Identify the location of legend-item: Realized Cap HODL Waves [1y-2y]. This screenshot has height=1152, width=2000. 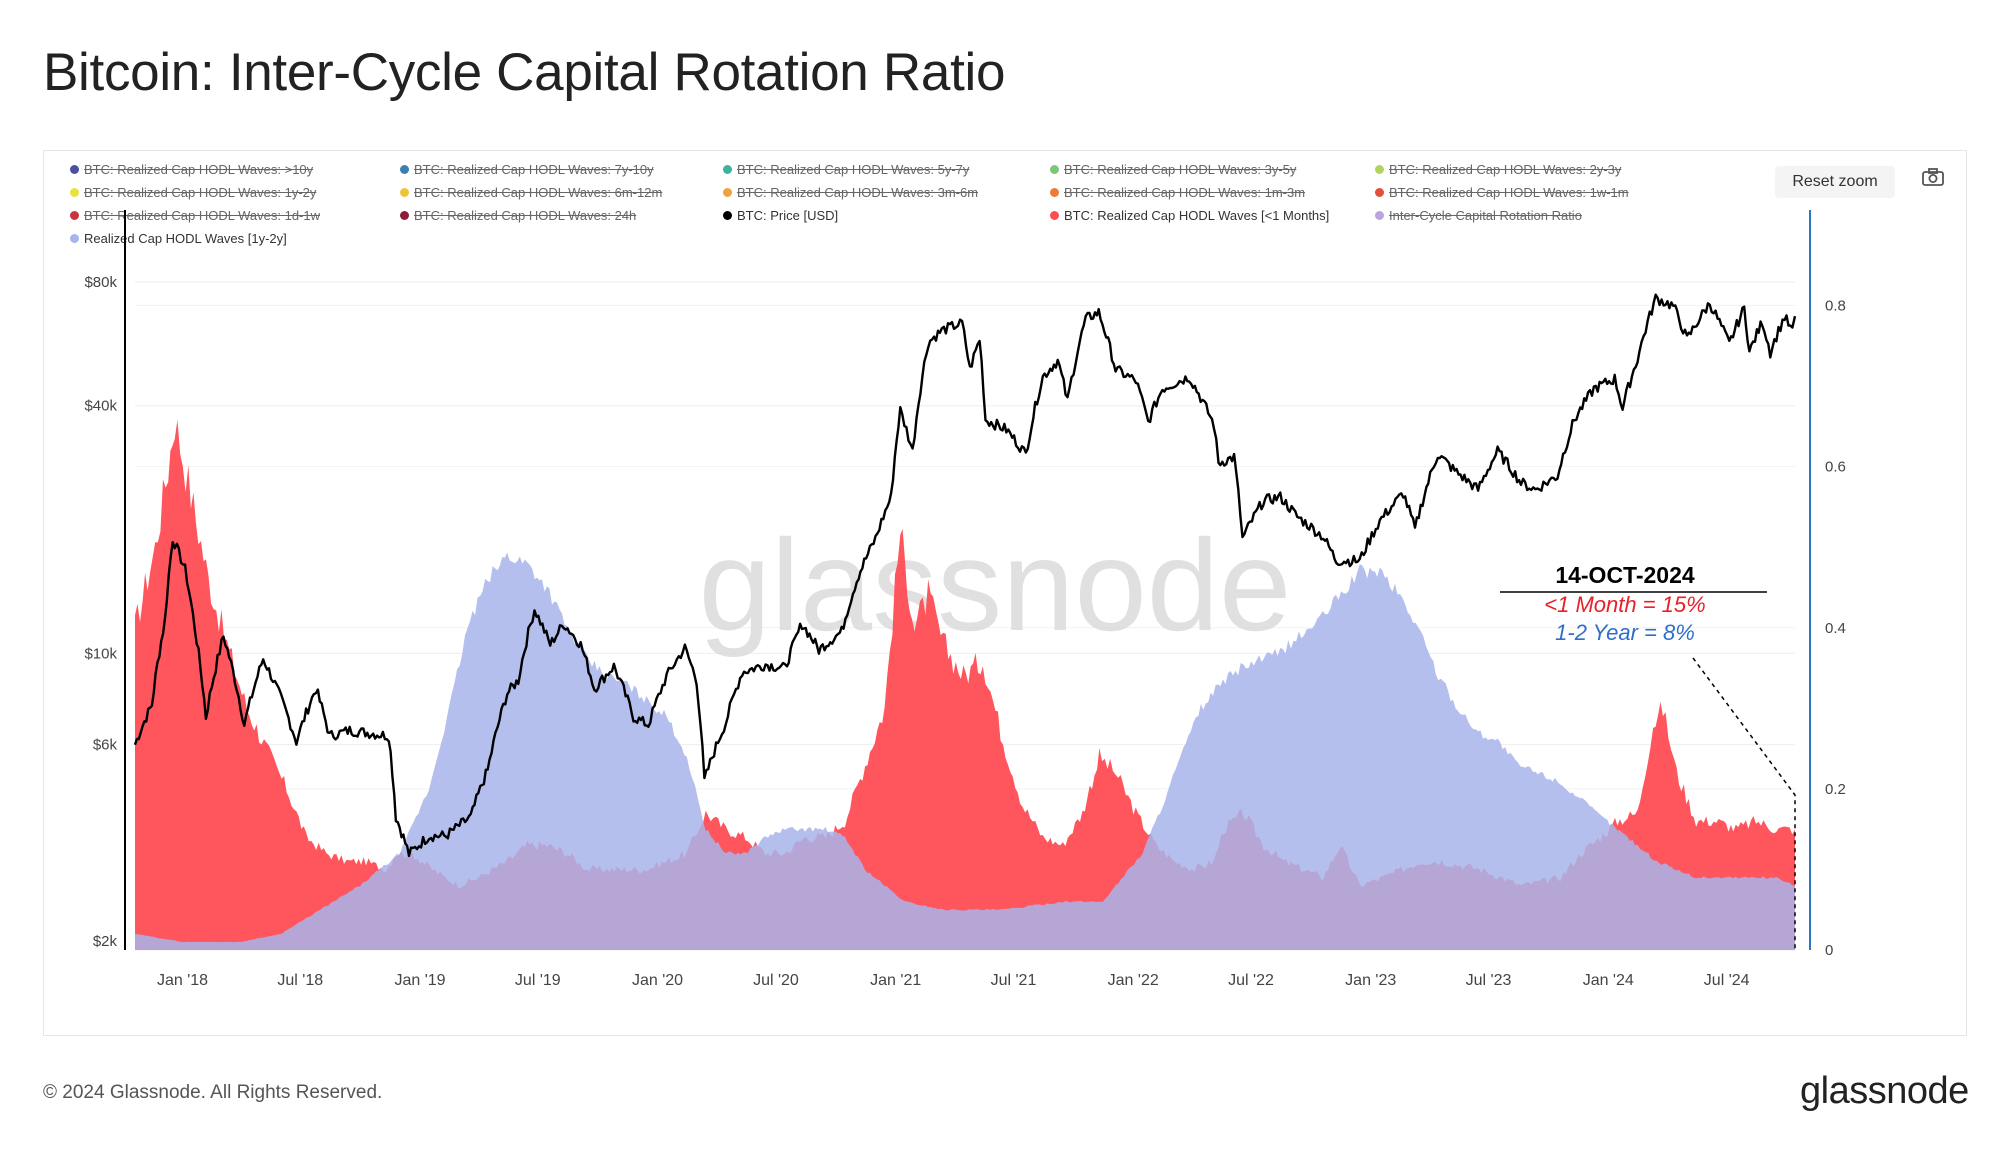
(178, 238).